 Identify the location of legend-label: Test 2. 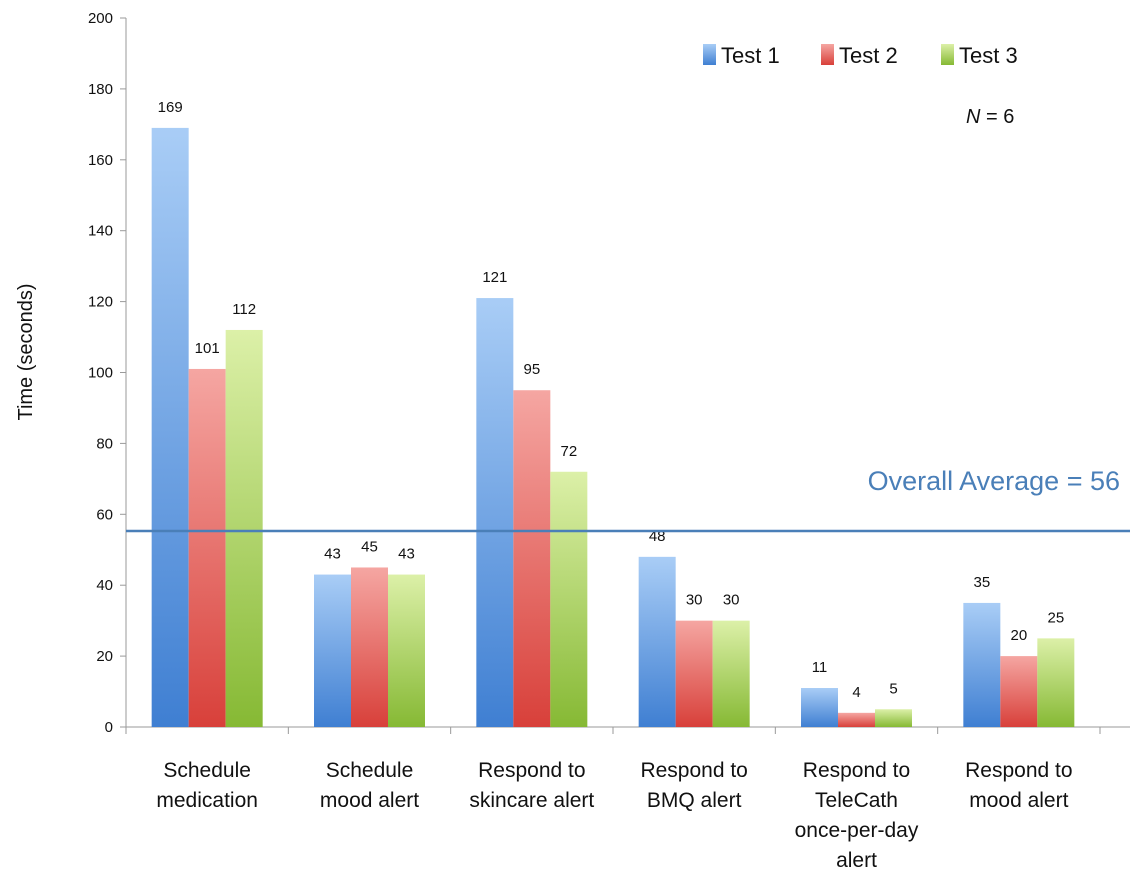
(868, 55).